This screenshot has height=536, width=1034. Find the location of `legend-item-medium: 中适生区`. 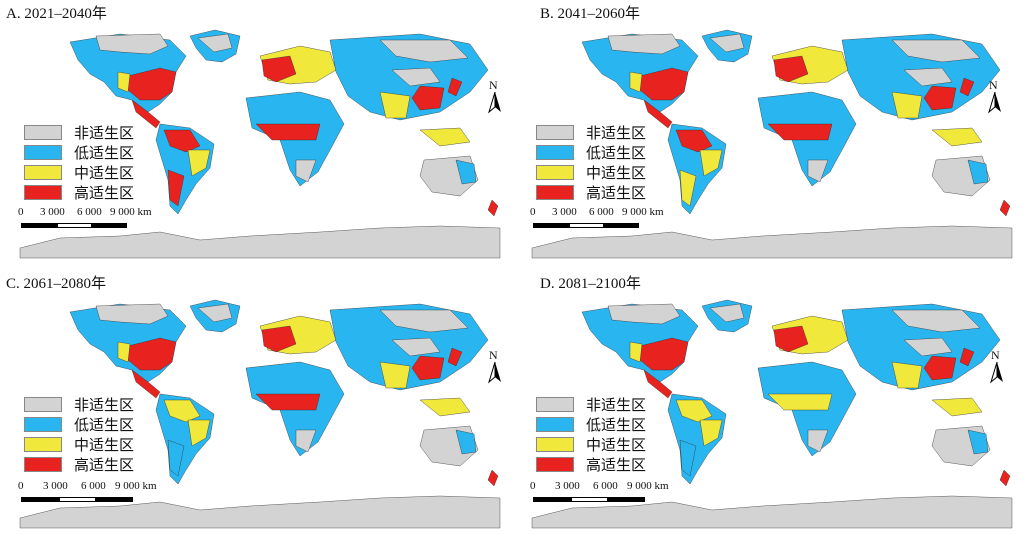

legend-item-medium: 中适生区 is located at coordinates (591, 444).